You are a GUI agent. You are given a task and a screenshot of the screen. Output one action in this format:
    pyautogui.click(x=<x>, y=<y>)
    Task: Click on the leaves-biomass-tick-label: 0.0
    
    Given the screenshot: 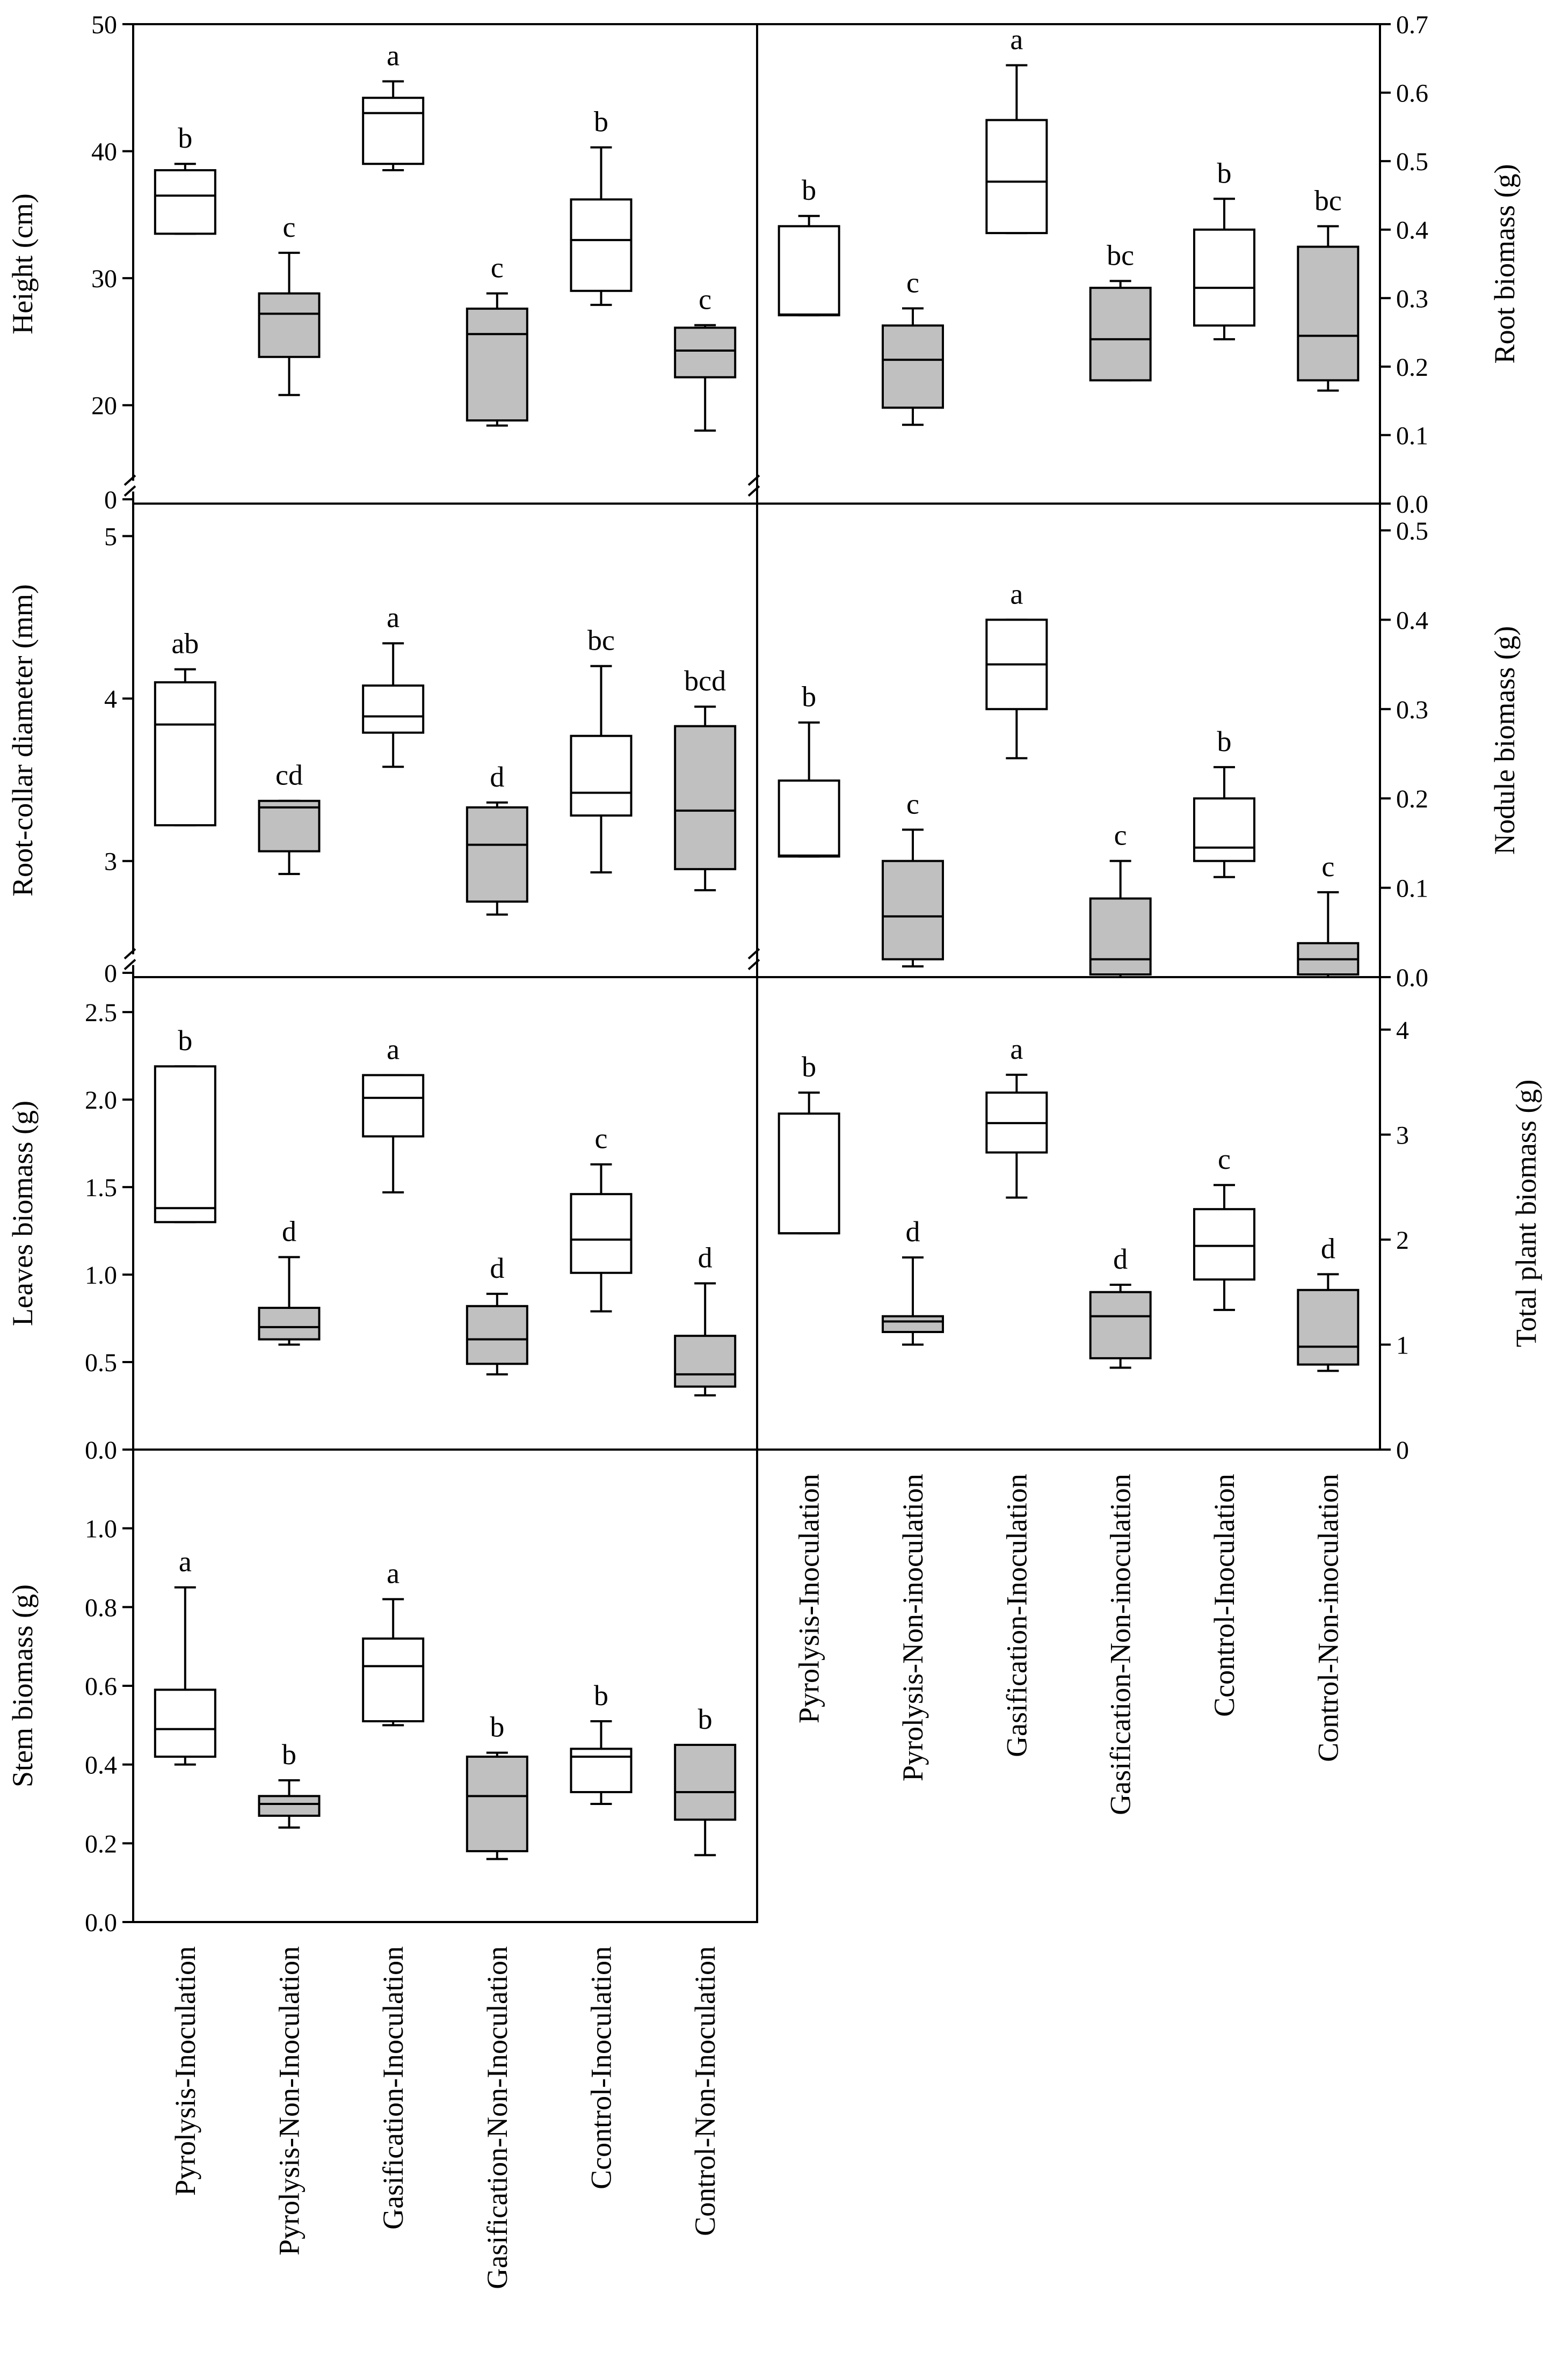 What is the action you would take?
    pyautogui.click(x=101, y=1451)
    